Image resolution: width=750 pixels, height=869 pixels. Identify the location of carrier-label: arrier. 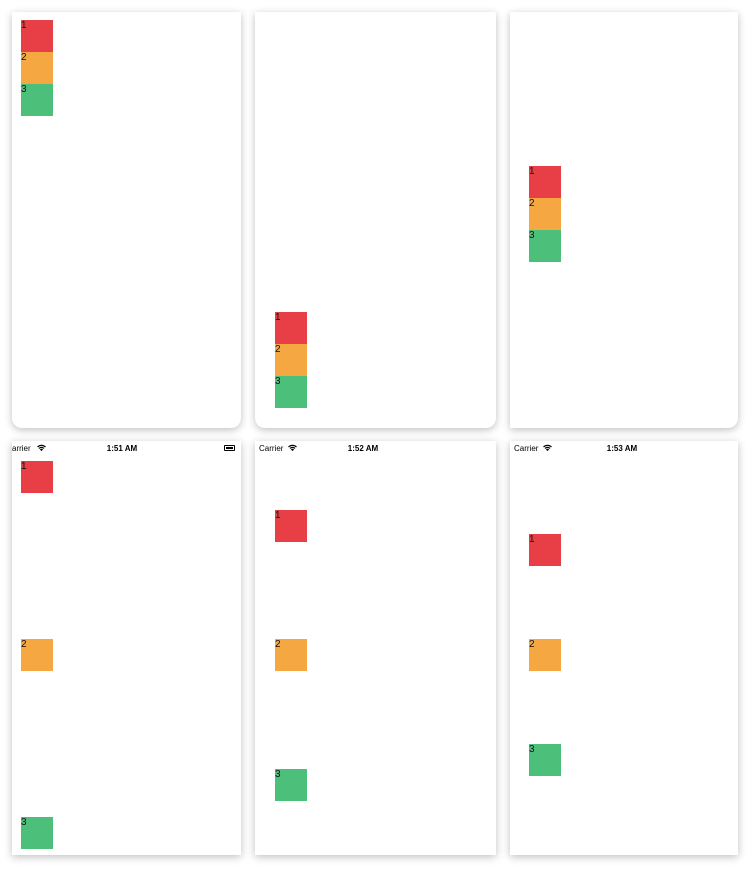
(21, 448).